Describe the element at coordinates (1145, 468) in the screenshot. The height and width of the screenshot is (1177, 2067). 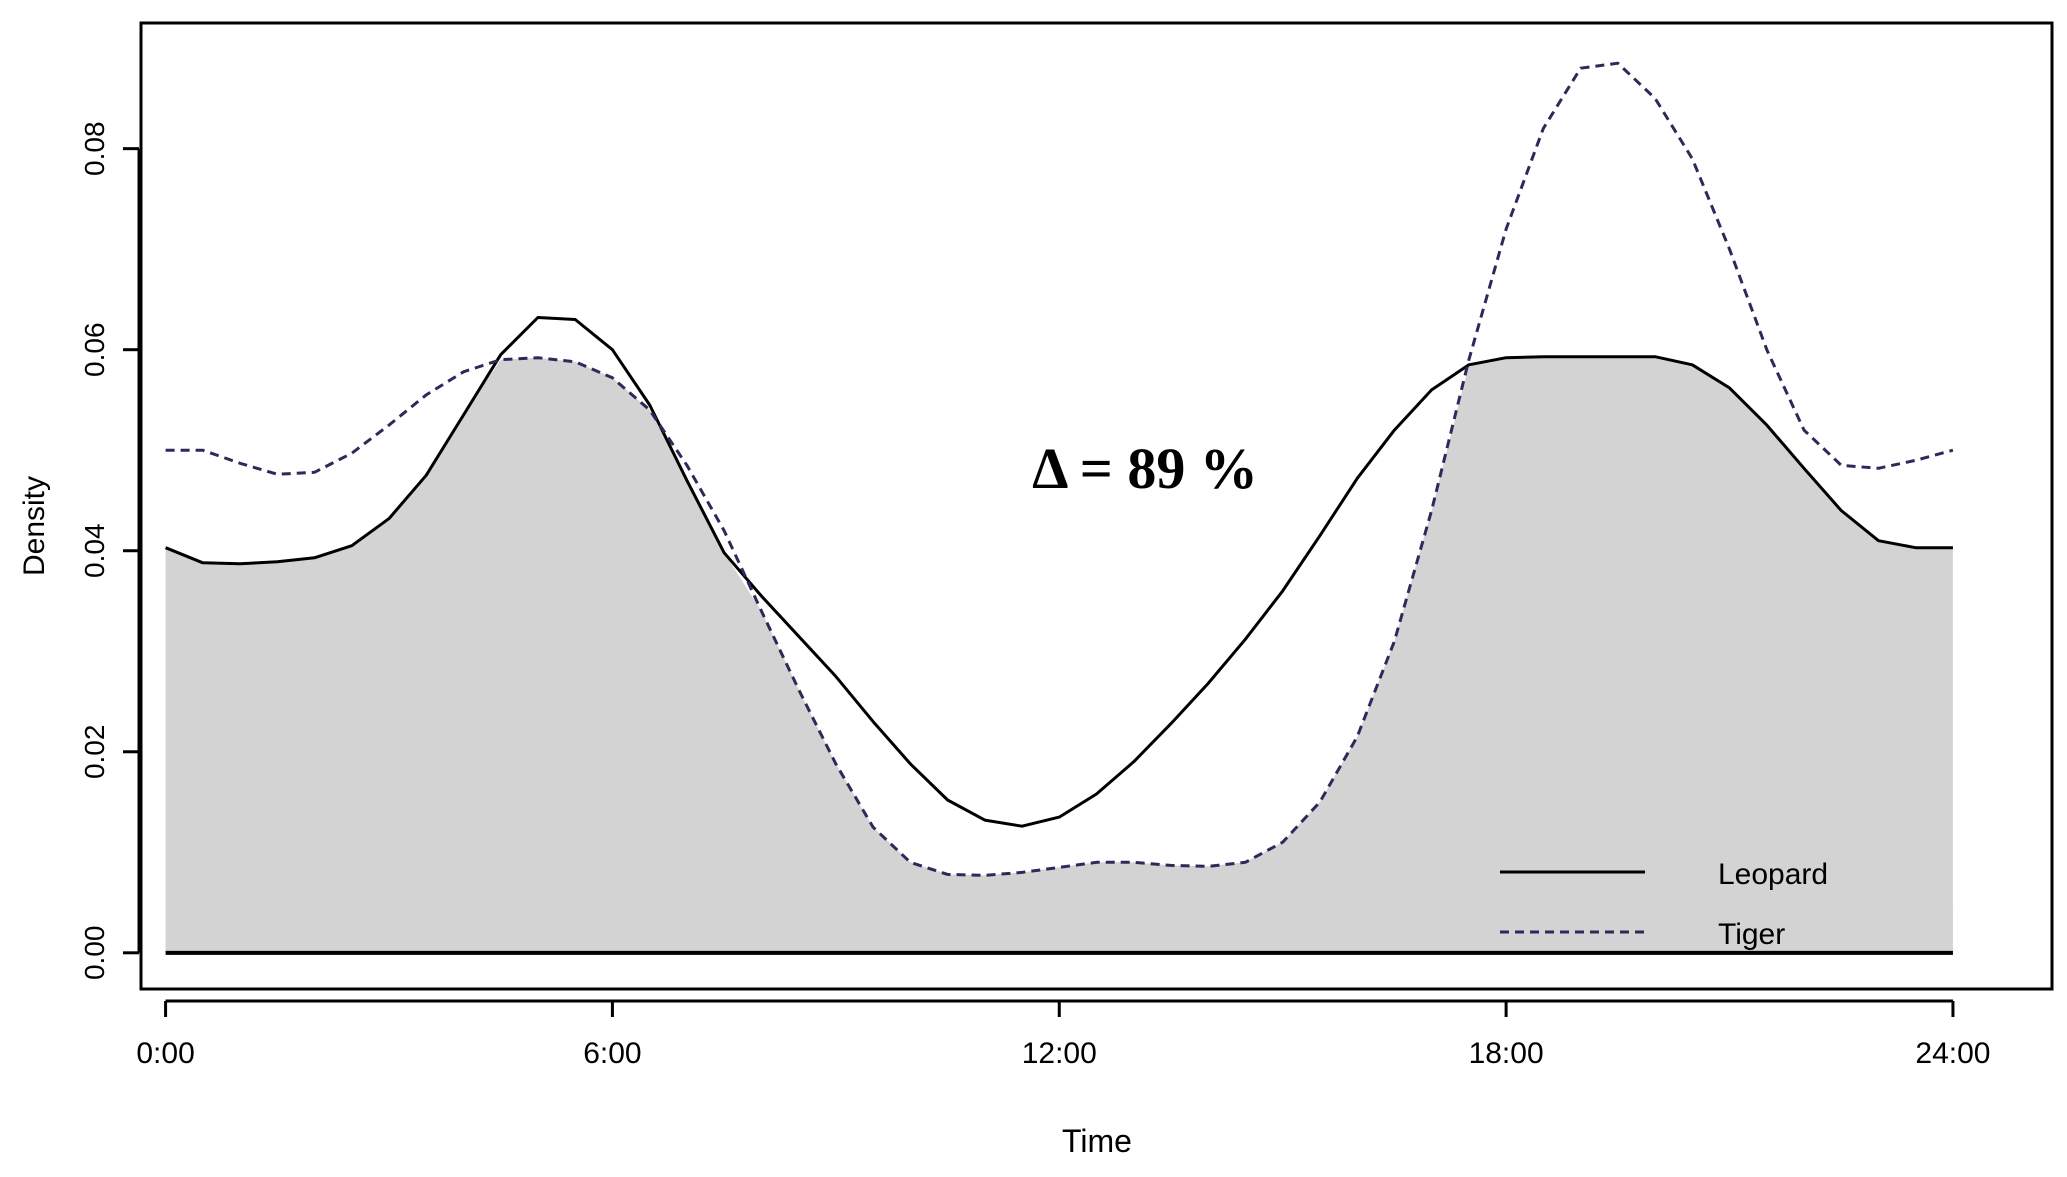
I see `overlap-coefficient-annotation: Δ = 89 %` at that location.